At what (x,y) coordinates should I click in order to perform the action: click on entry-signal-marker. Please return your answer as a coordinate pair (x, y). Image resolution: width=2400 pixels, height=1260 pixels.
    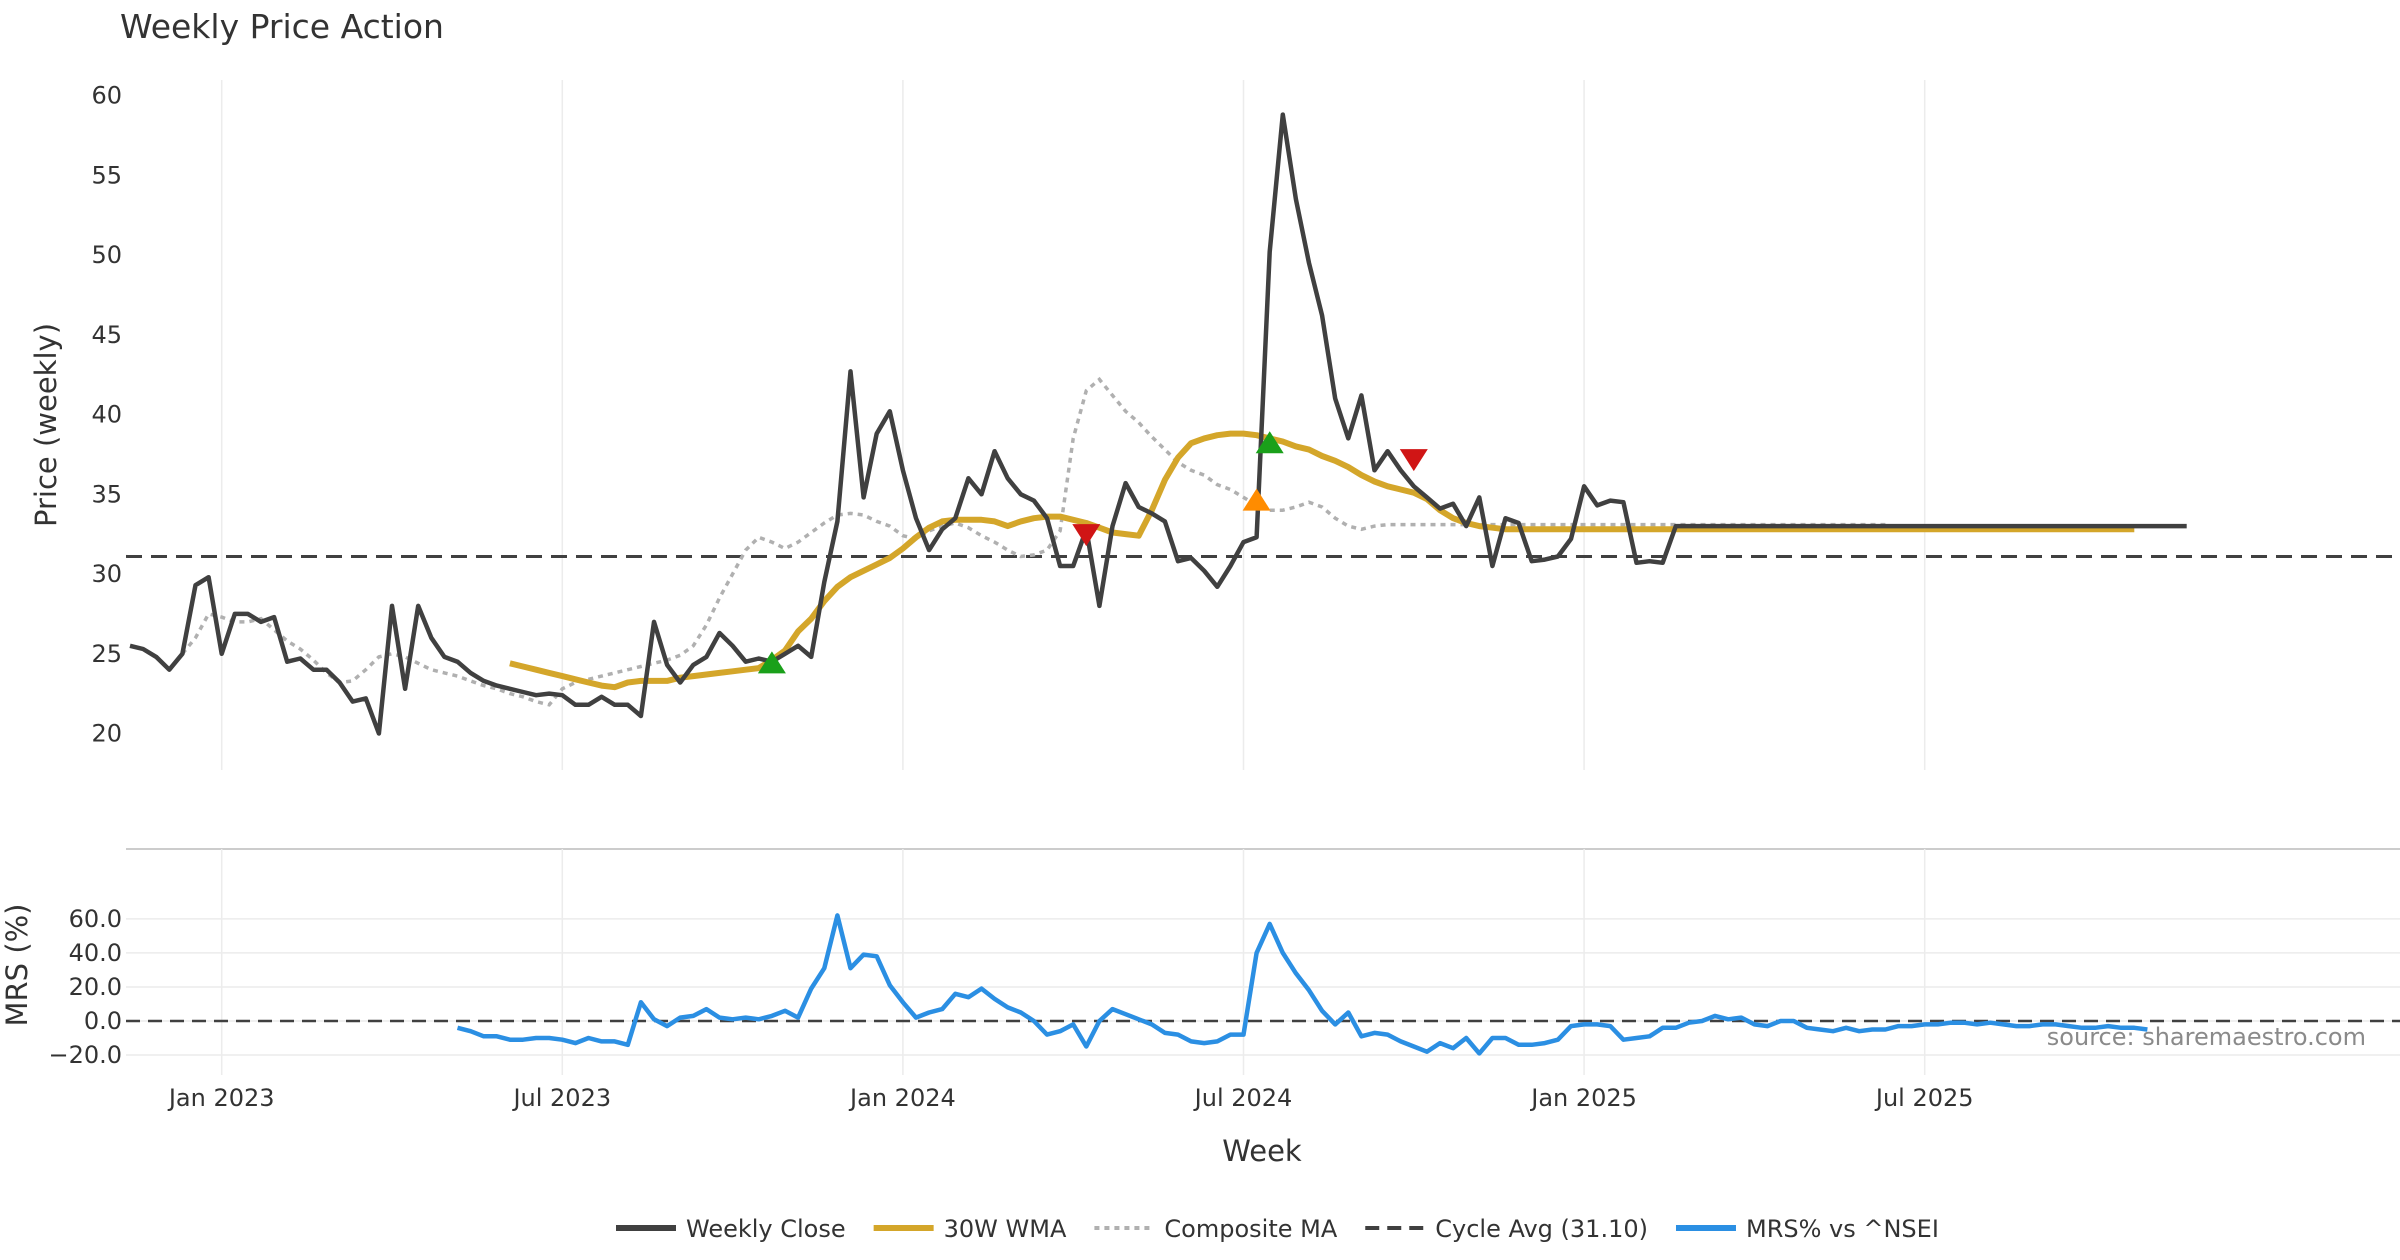
    Looking at the image, I should click on (1256, 499).